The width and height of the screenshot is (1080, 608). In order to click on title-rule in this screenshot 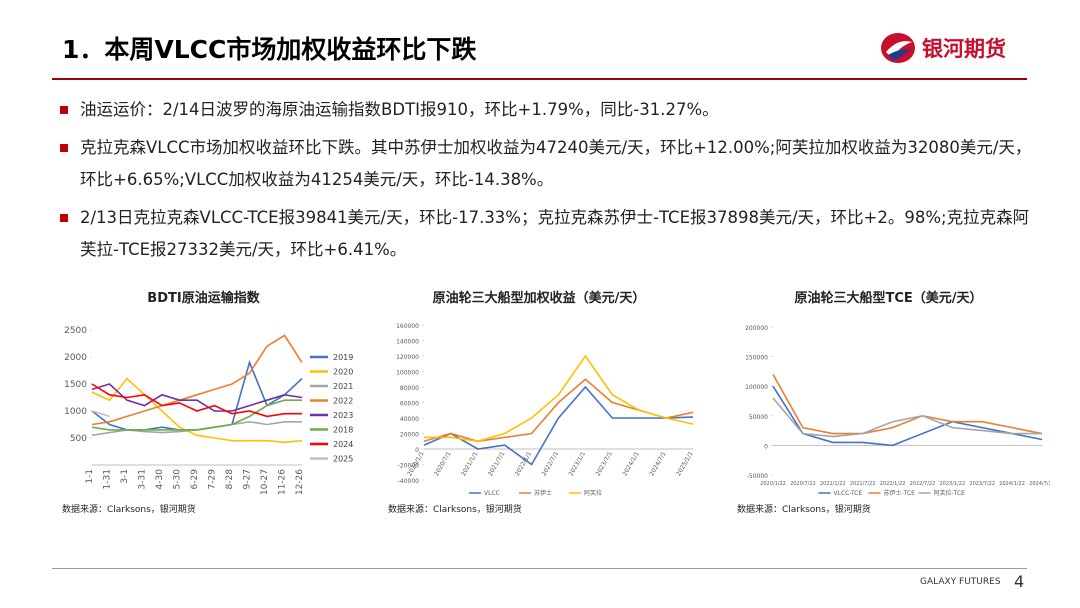, I will do `click(539, 79)`.